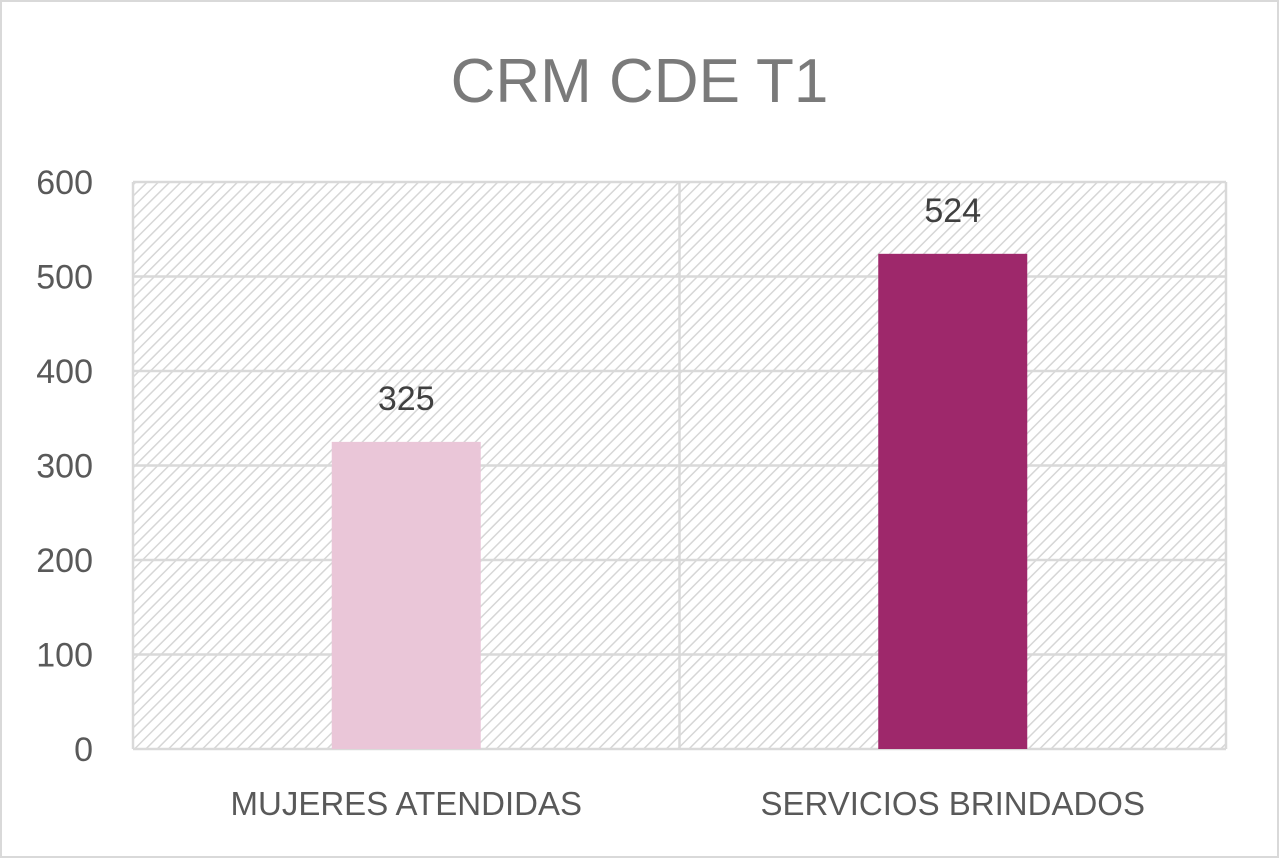 The height and width of the screenshot is (858, 1279). I want to click on y-axis-ticks: 0 100 200 300 400 500 600, so click(64, 466).